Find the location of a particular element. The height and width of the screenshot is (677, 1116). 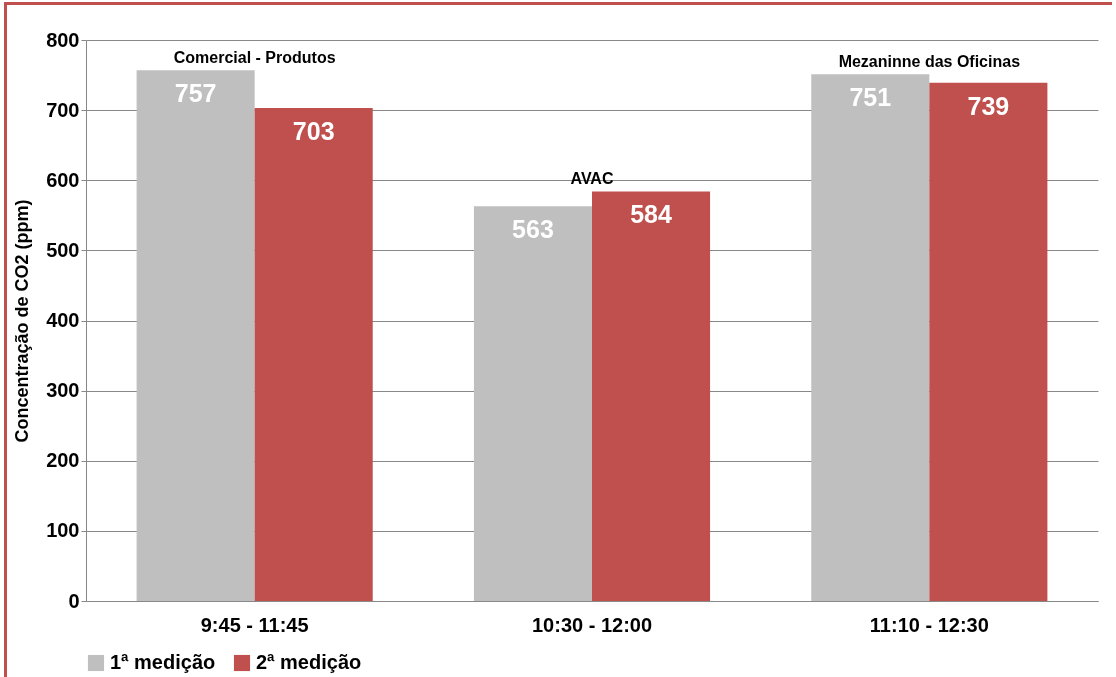

y-tick-label: 600 is located at coordinates (63, 179).